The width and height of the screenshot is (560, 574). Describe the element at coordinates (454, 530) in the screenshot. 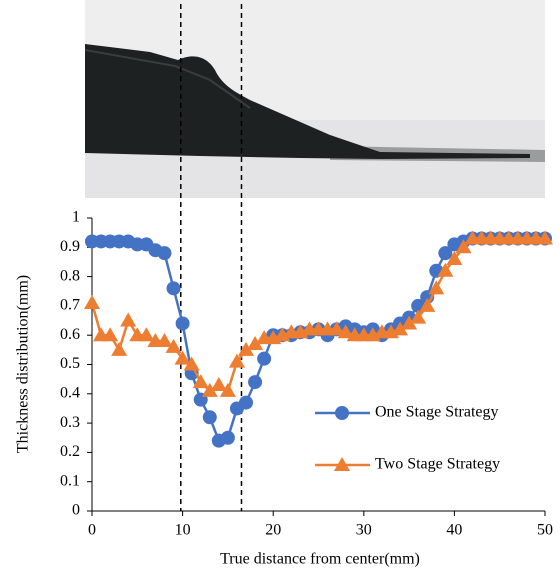

I see `x-tick-label: 40` at that location.